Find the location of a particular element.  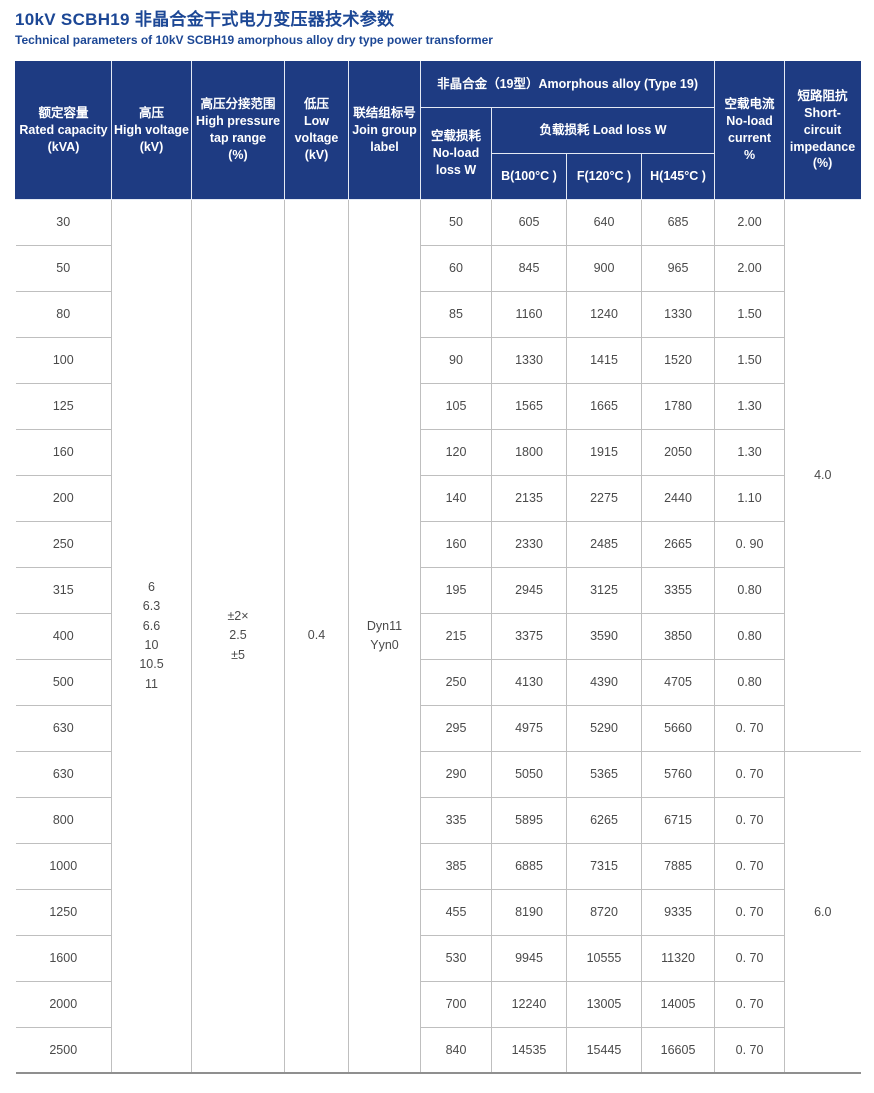

load-loss-h-cell: 2440 is located at coordinates (678, 498).